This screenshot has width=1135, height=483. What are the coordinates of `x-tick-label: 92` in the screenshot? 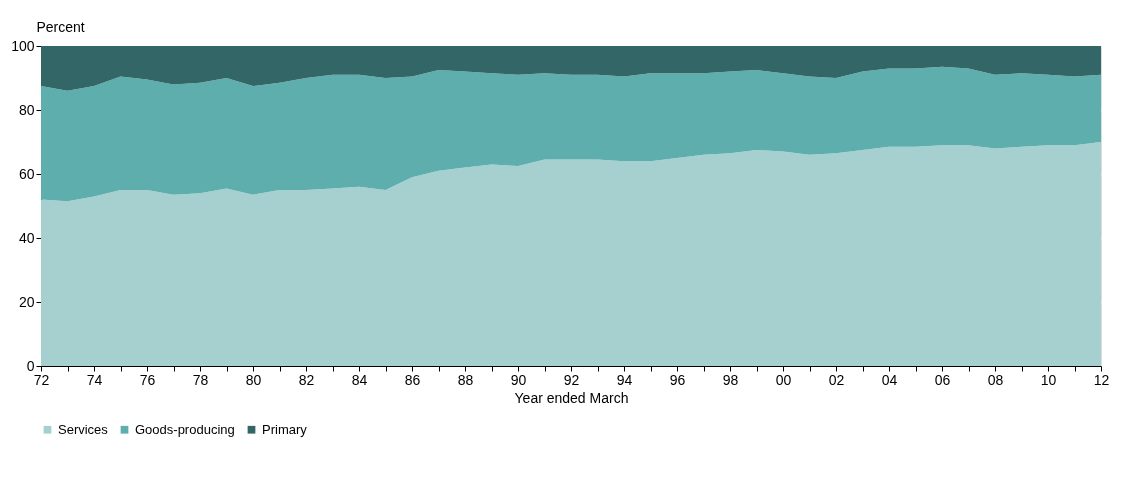 It's located at (571, 379).